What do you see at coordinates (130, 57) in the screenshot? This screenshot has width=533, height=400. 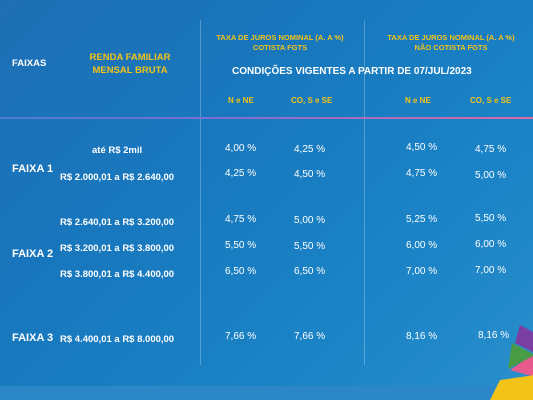 I see `renda-header-line1: RENDA FAMILIAR` at bounding box center [130, 57].